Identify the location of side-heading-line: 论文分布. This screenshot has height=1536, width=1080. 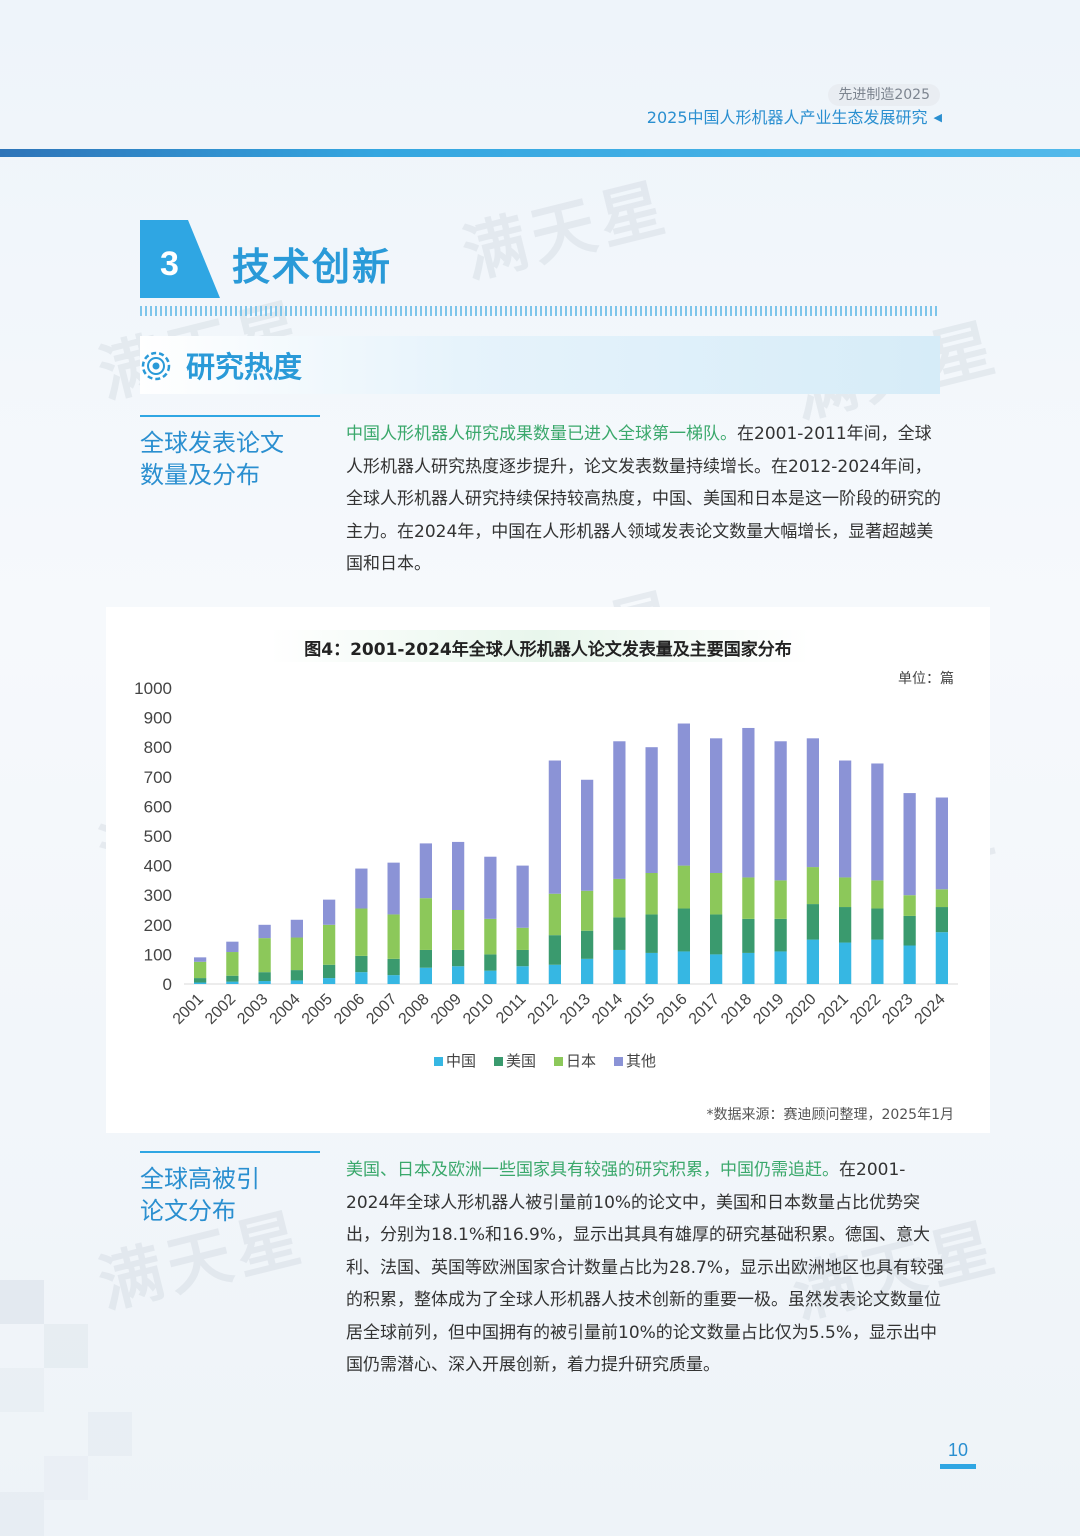
(188, 1211).